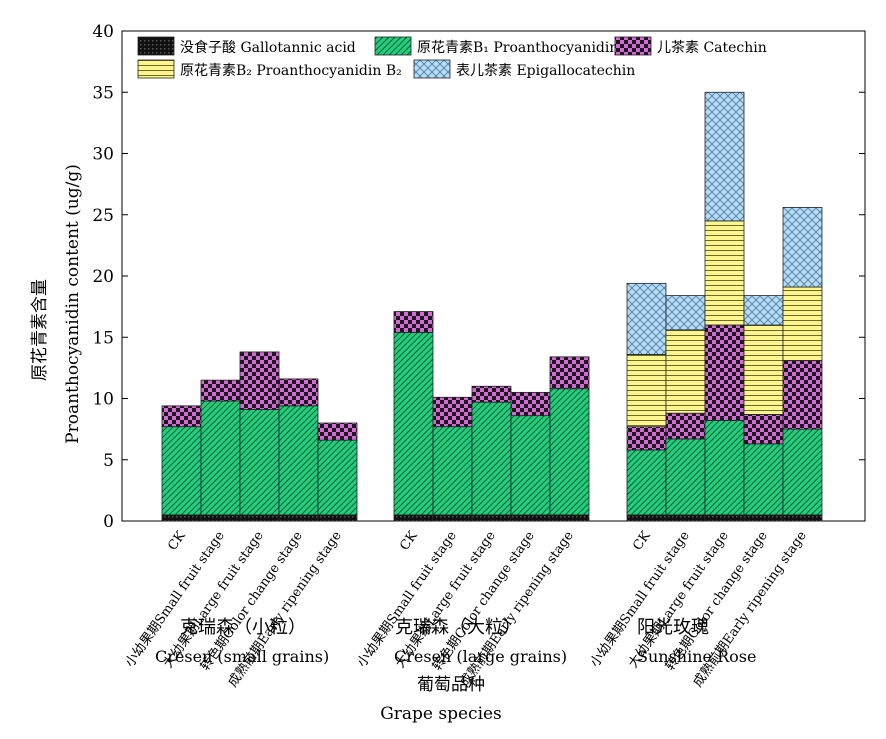  What do you see at coordinates (480, 656) in the screenshot?
I see `group-label-en-2: Cresen (large grains)` at bounding box center [480, 656].